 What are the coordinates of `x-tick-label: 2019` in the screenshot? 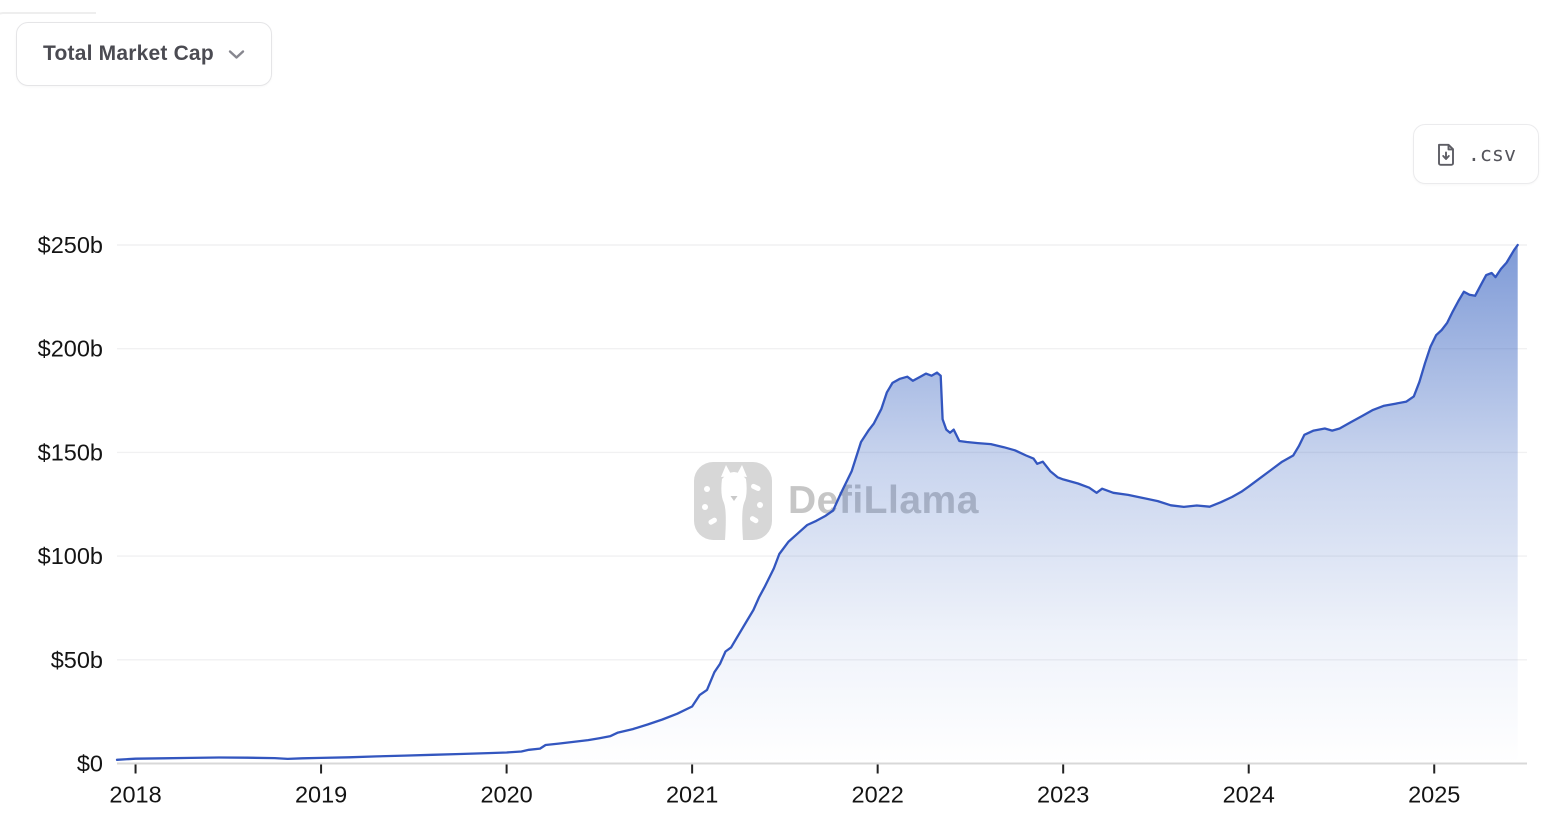 It's located at (321, 795).